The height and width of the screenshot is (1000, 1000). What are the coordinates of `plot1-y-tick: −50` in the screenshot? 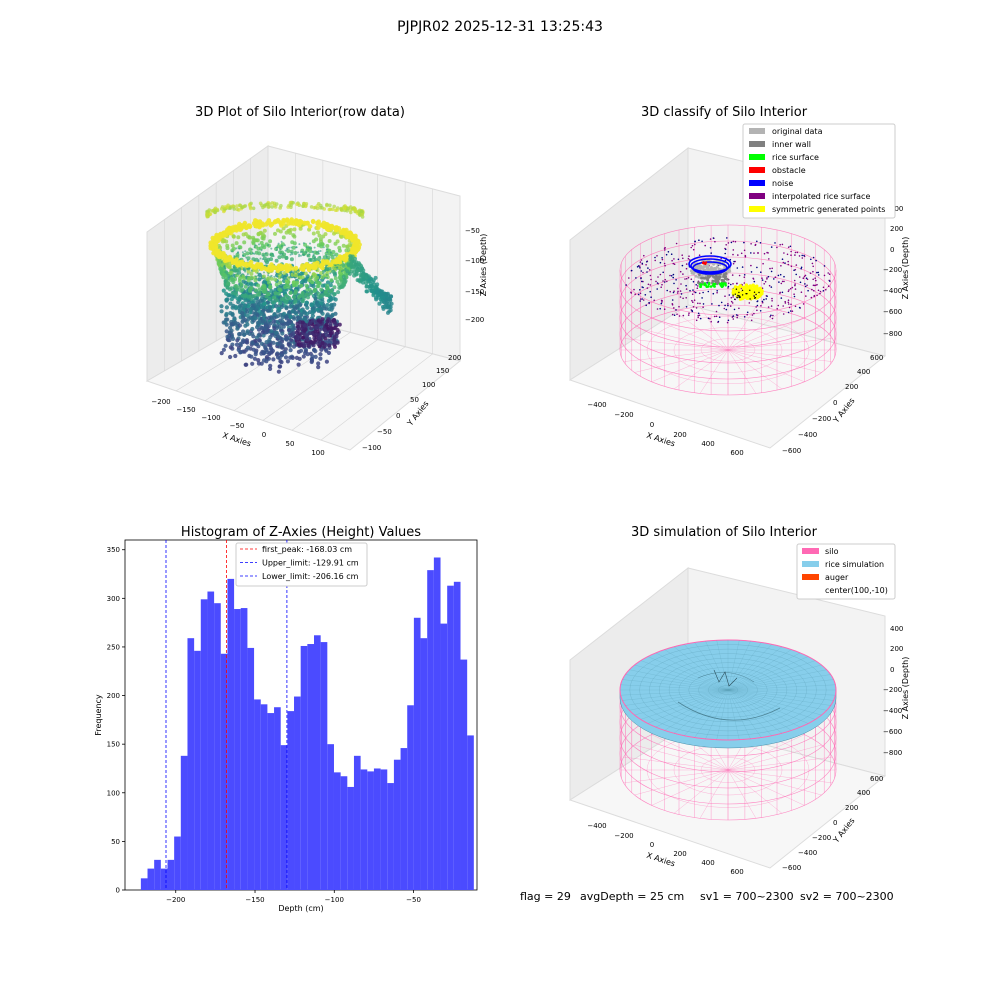 It's located at (384, 432).